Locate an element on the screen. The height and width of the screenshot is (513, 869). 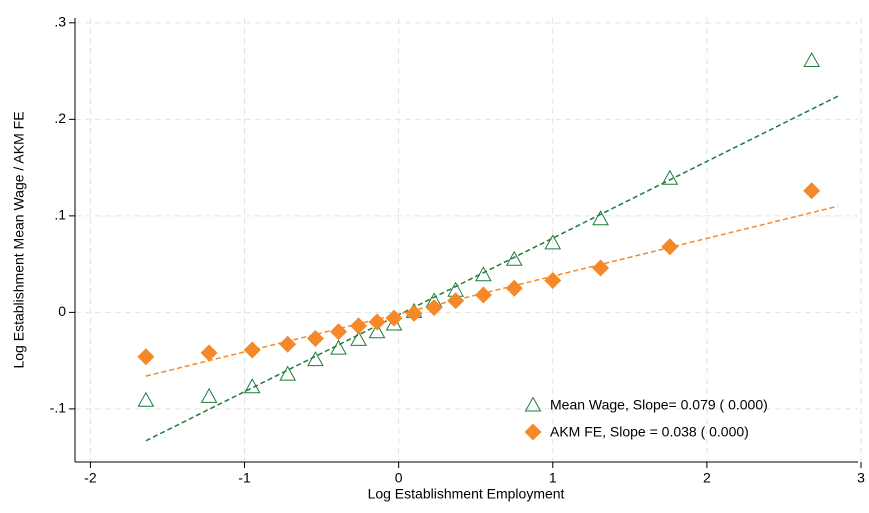
legend-label: Mean Wage, Slope= 0.079 ( 0.000) is located at coordinates (659, 405).